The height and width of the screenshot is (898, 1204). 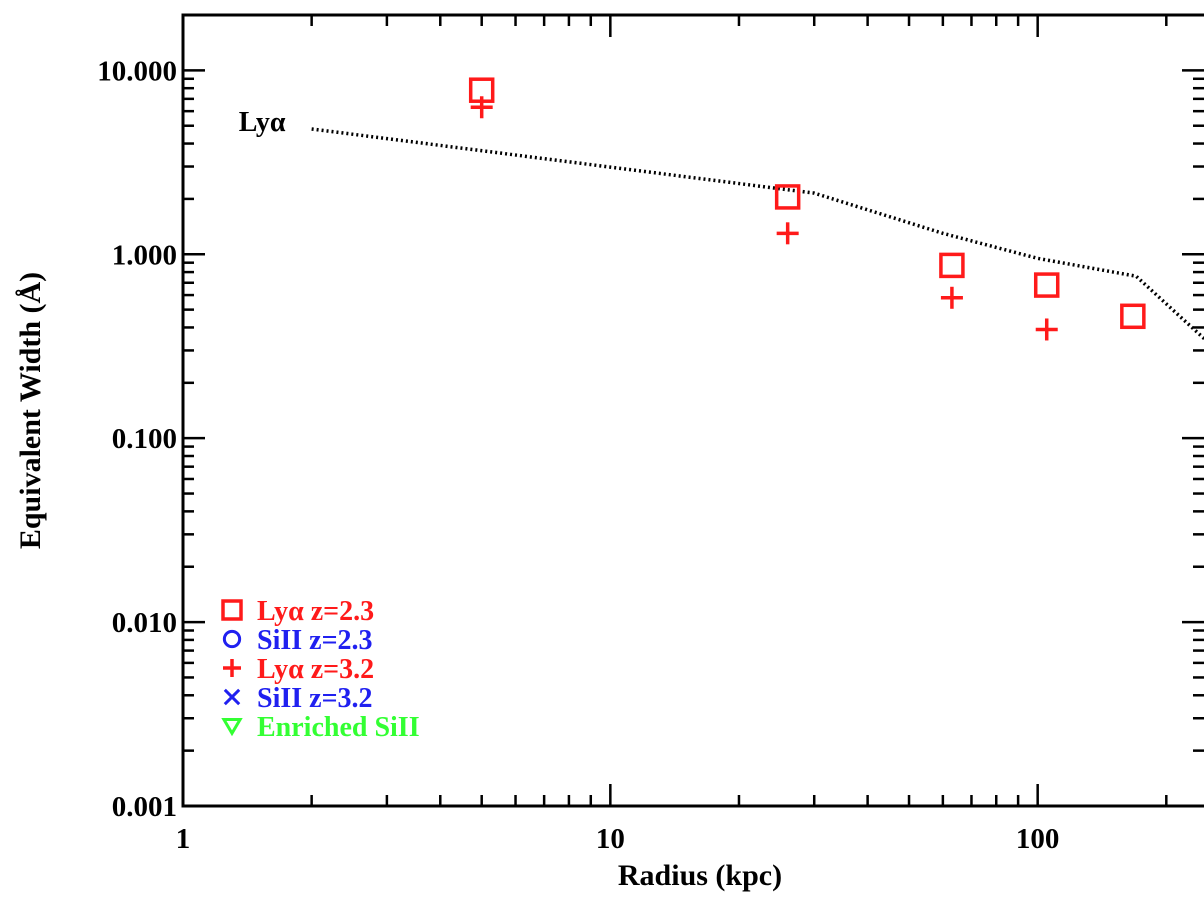 What do you see at coordinates (315, 698) in the screenshot?
I see `legend-label: SiII z=3.2` at bounding box center [315, 698].